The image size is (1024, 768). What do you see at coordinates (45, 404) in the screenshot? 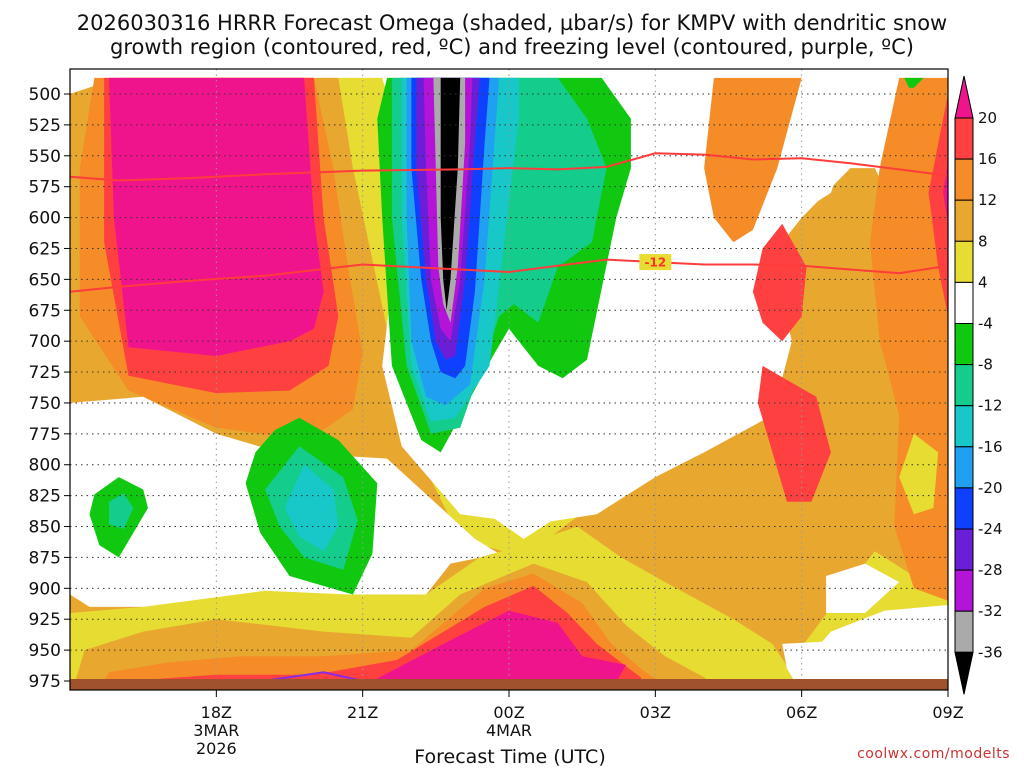
I see `ytick-label-750: 750` at bounding box center [45, 404].